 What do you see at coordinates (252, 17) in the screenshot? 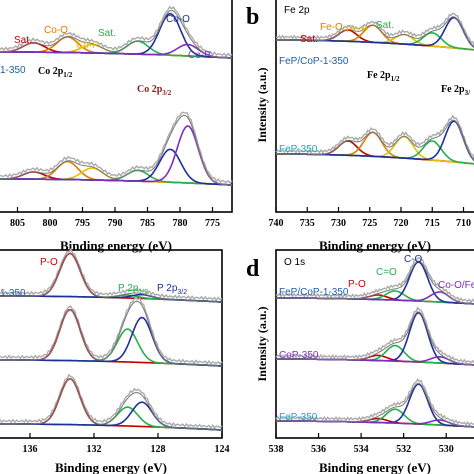
I see `panel-letter: b` at bounding box center [252, 17].